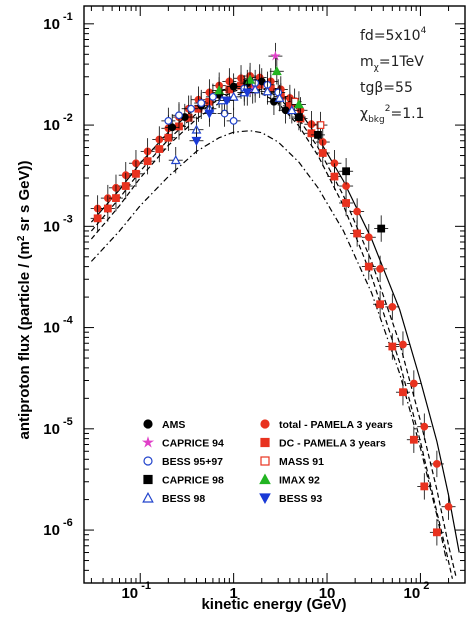 Image resolution: width=468 pixels, height=618 pixels. Describe the element at coordinates (58, 123) in the screenshot. I see `y-tick-label: 10 -2` at that location.